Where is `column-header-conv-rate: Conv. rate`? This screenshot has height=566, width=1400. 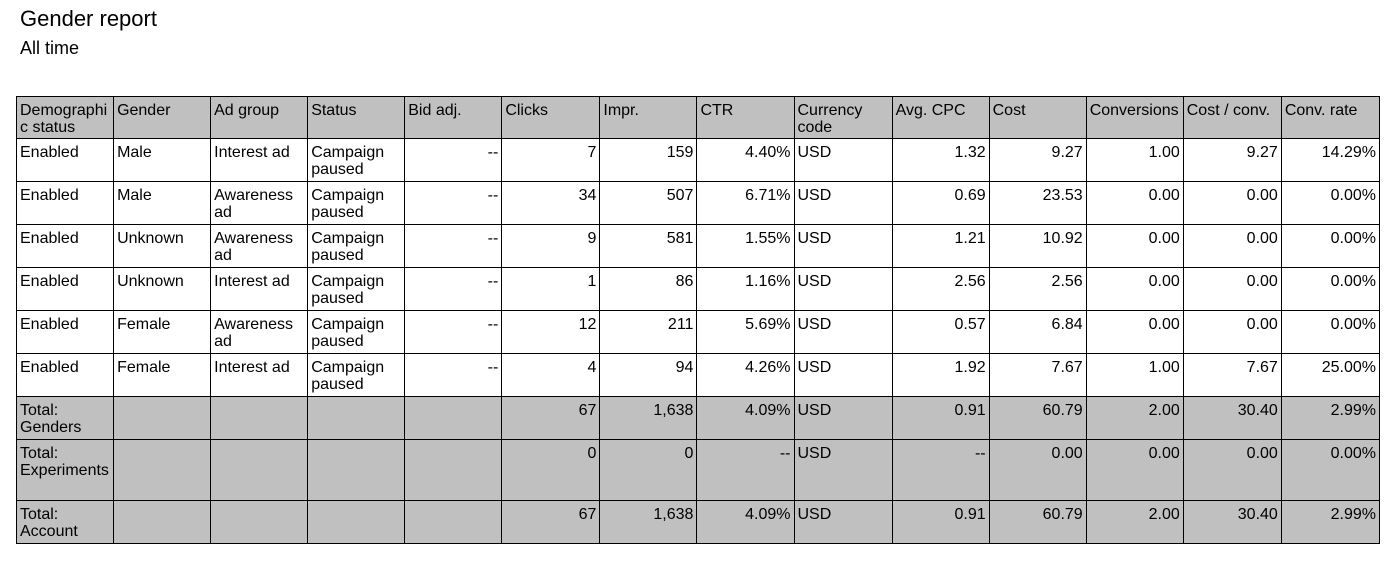
column-header-conv-rate: Conv. rate is located at coordinates (1330, 117).